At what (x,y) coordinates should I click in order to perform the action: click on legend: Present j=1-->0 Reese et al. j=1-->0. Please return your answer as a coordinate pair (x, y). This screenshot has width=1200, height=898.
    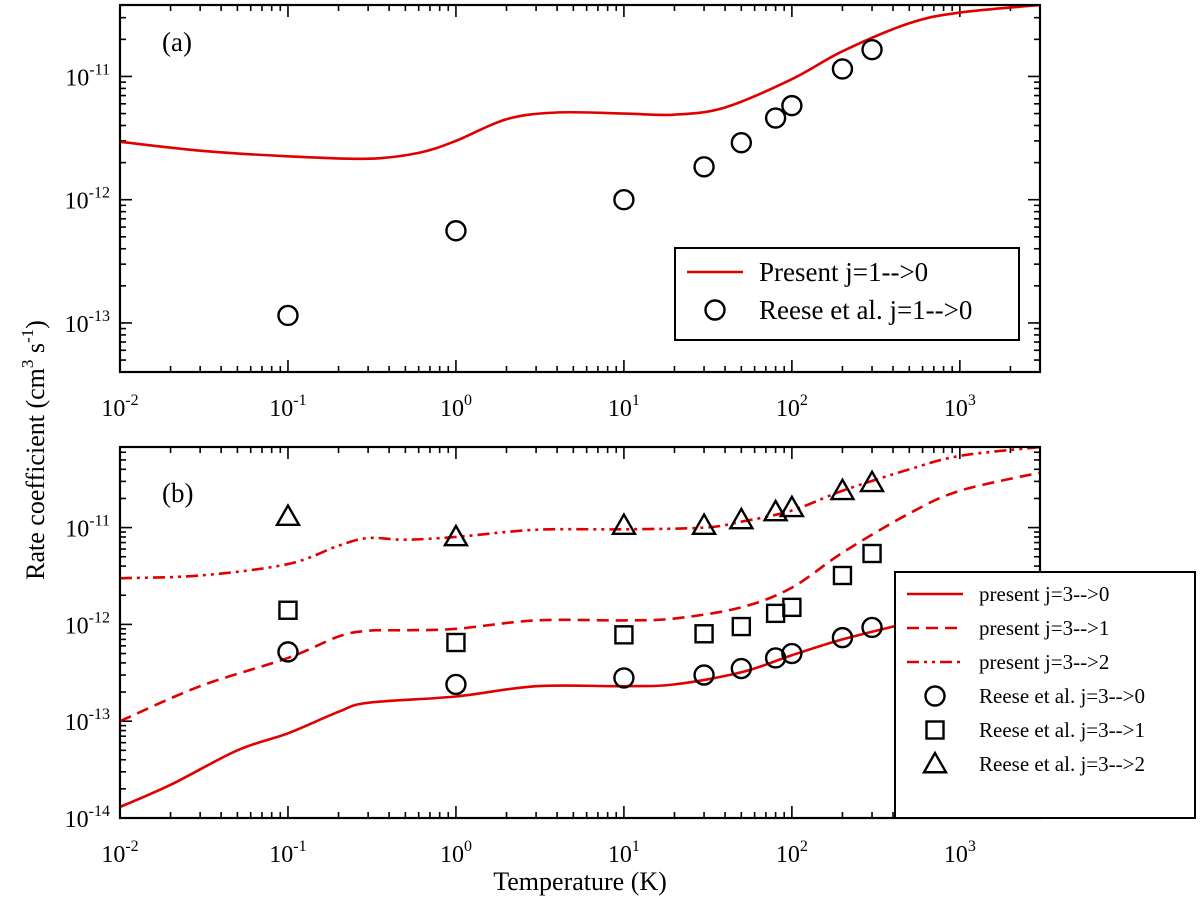
    Looking at the image, I should click on (847, 294).